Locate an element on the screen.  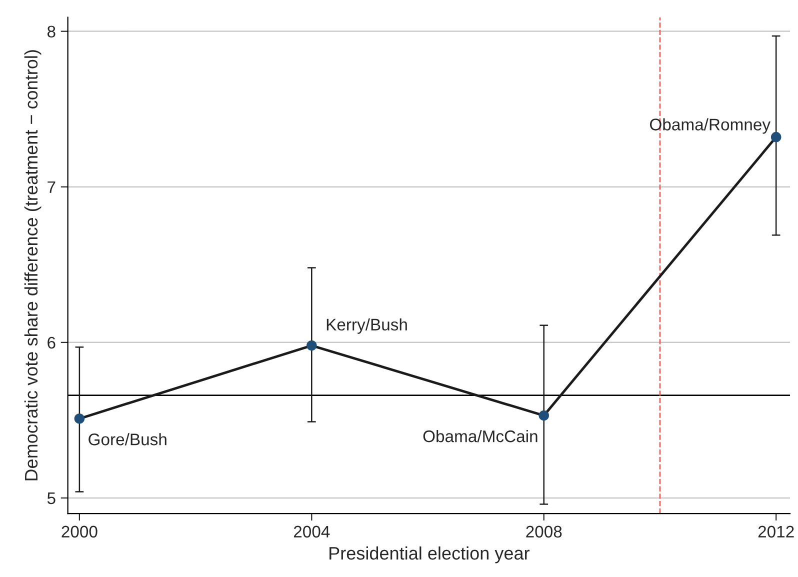
annotation: Obama/Romney is located at coordinates (710, 126).